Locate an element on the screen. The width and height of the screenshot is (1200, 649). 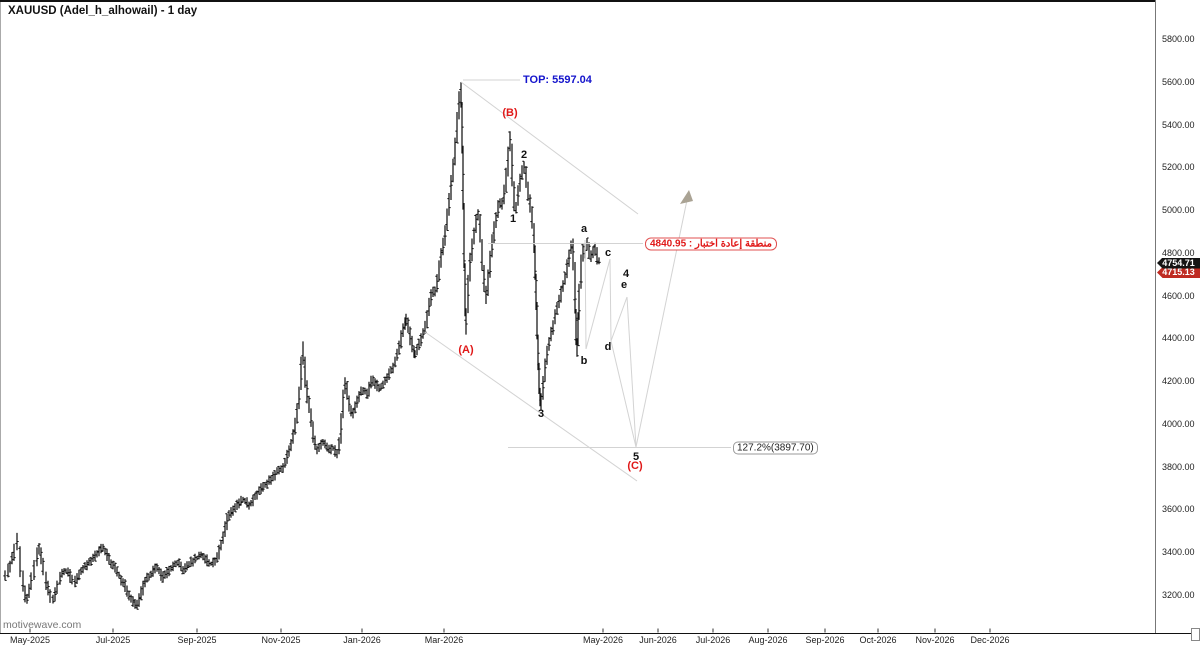
wave-label-2: 2 is located at coordinates (524, 155).